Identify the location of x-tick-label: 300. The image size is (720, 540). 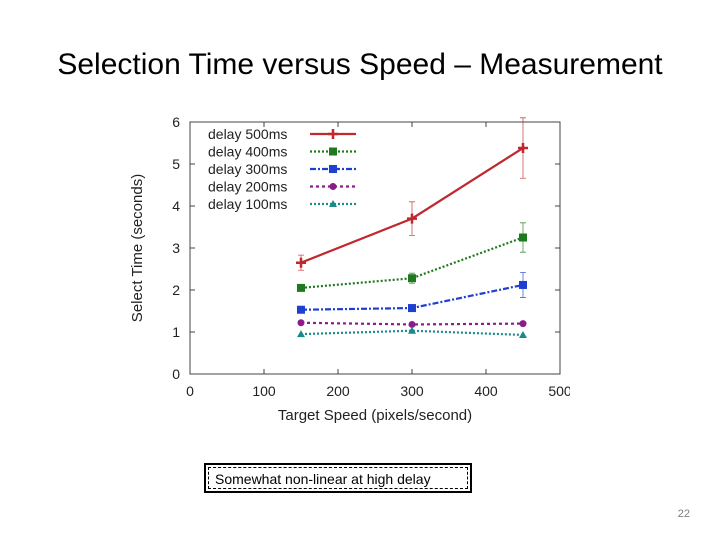
(412, 391).